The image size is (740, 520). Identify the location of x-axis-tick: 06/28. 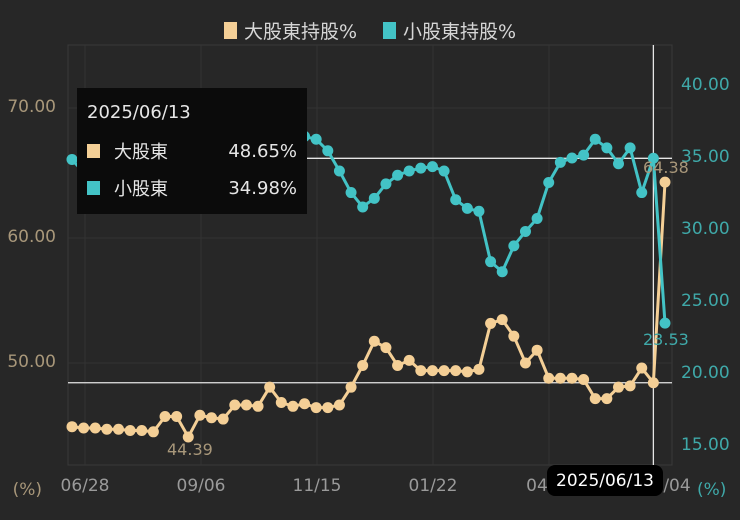
(85, 486).